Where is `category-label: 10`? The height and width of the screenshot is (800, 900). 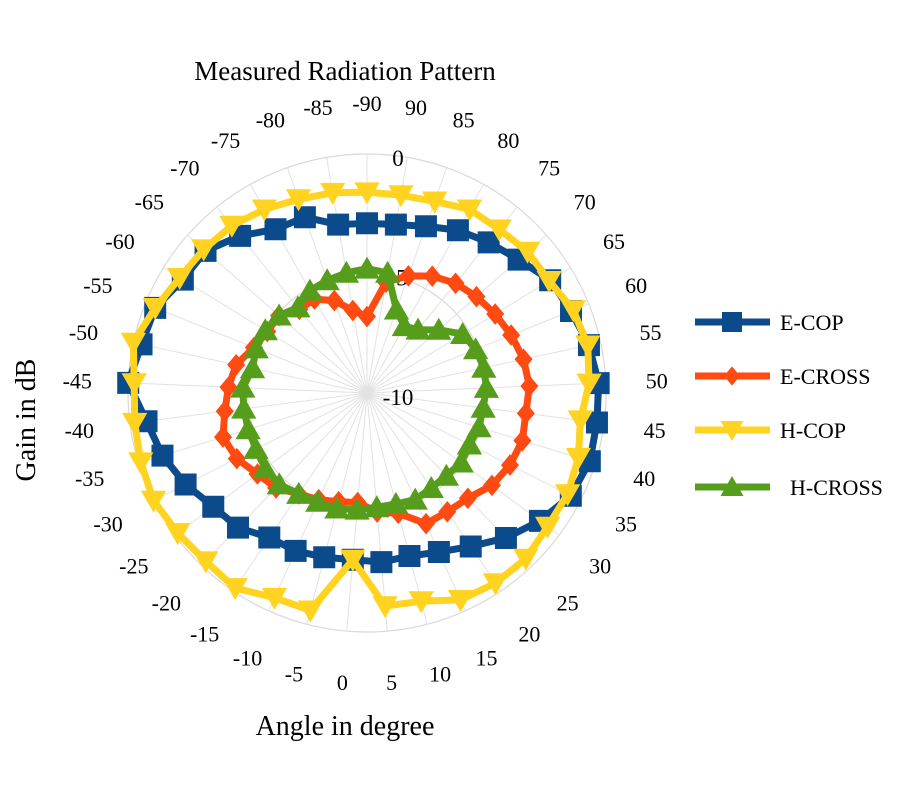 category-label: 10 is located at coordinates (440, 674).